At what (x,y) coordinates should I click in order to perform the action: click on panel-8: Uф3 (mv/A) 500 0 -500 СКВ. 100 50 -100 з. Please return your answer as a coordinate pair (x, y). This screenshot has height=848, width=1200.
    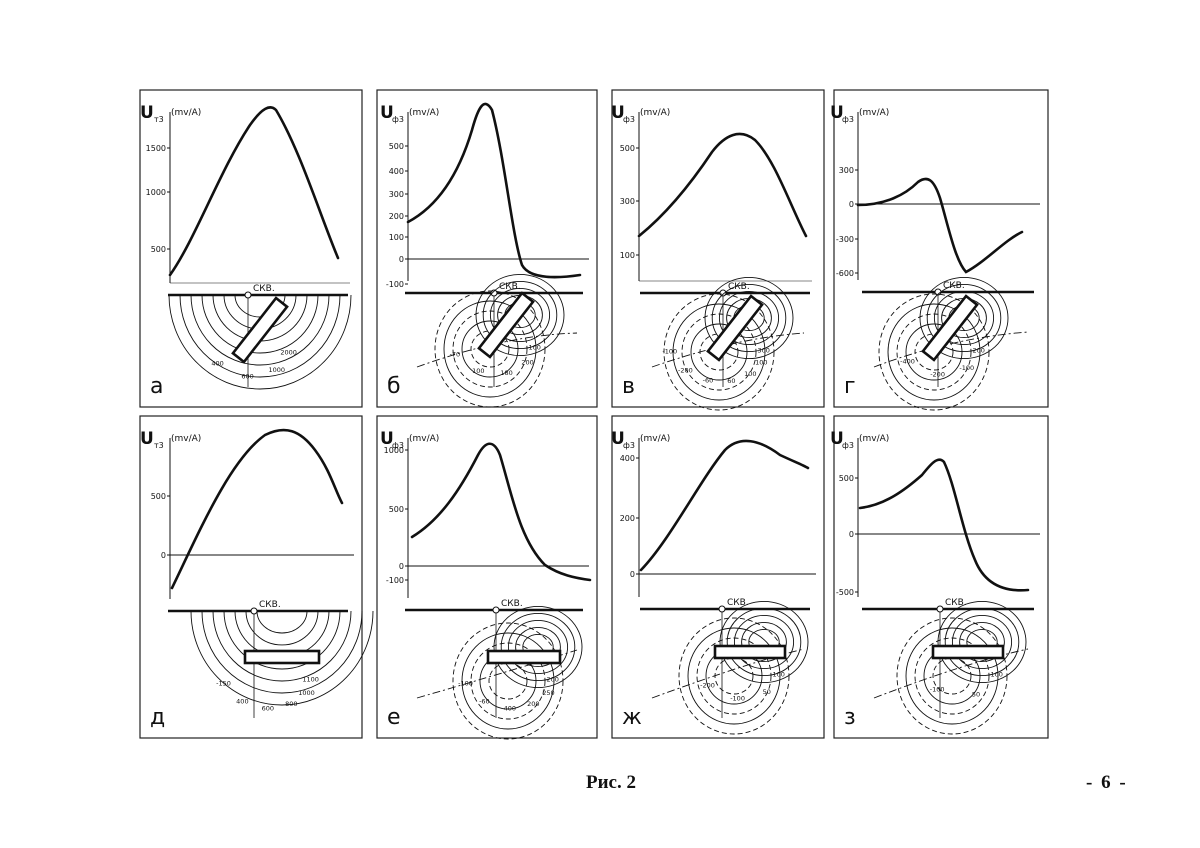
    Looking at the image, I should click on (939, 577).